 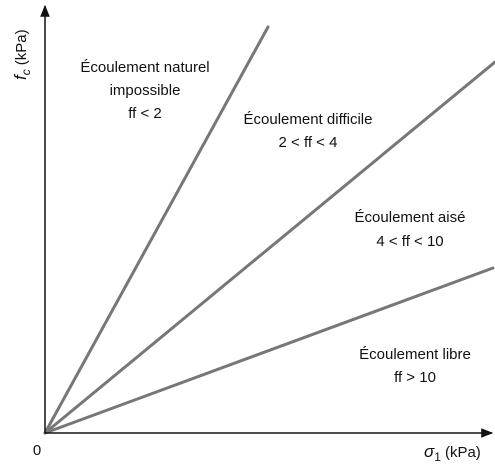 What do you see at coordinates (409, 241) in the screenshot?
I see `region-text: 4 < ff < 10` at bounding box center [409, 241].